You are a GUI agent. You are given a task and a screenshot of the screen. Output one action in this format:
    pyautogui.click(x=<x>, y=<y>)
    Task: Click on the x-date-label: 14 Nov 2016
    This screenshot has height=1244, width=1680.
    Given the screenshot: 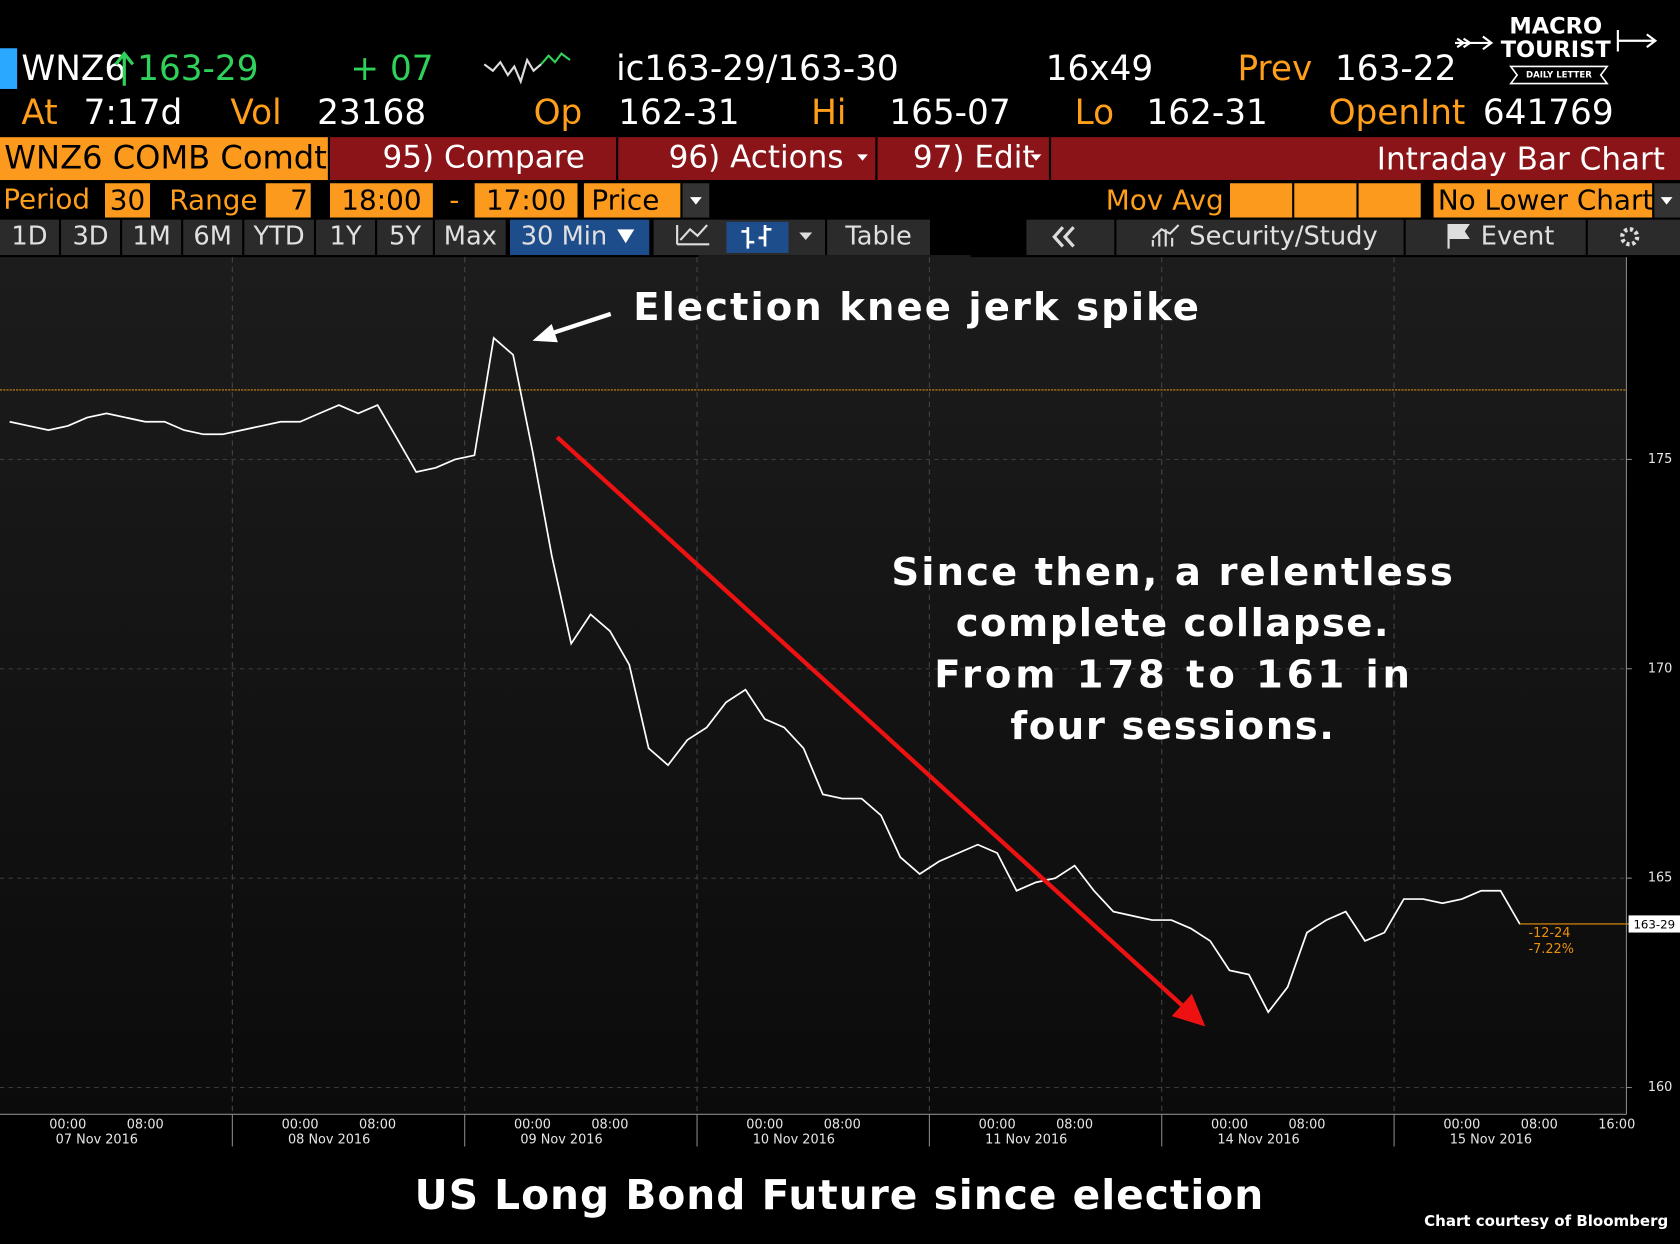 What is the action you would take?
    pyautogui.click(x=1258, y=1140)
    